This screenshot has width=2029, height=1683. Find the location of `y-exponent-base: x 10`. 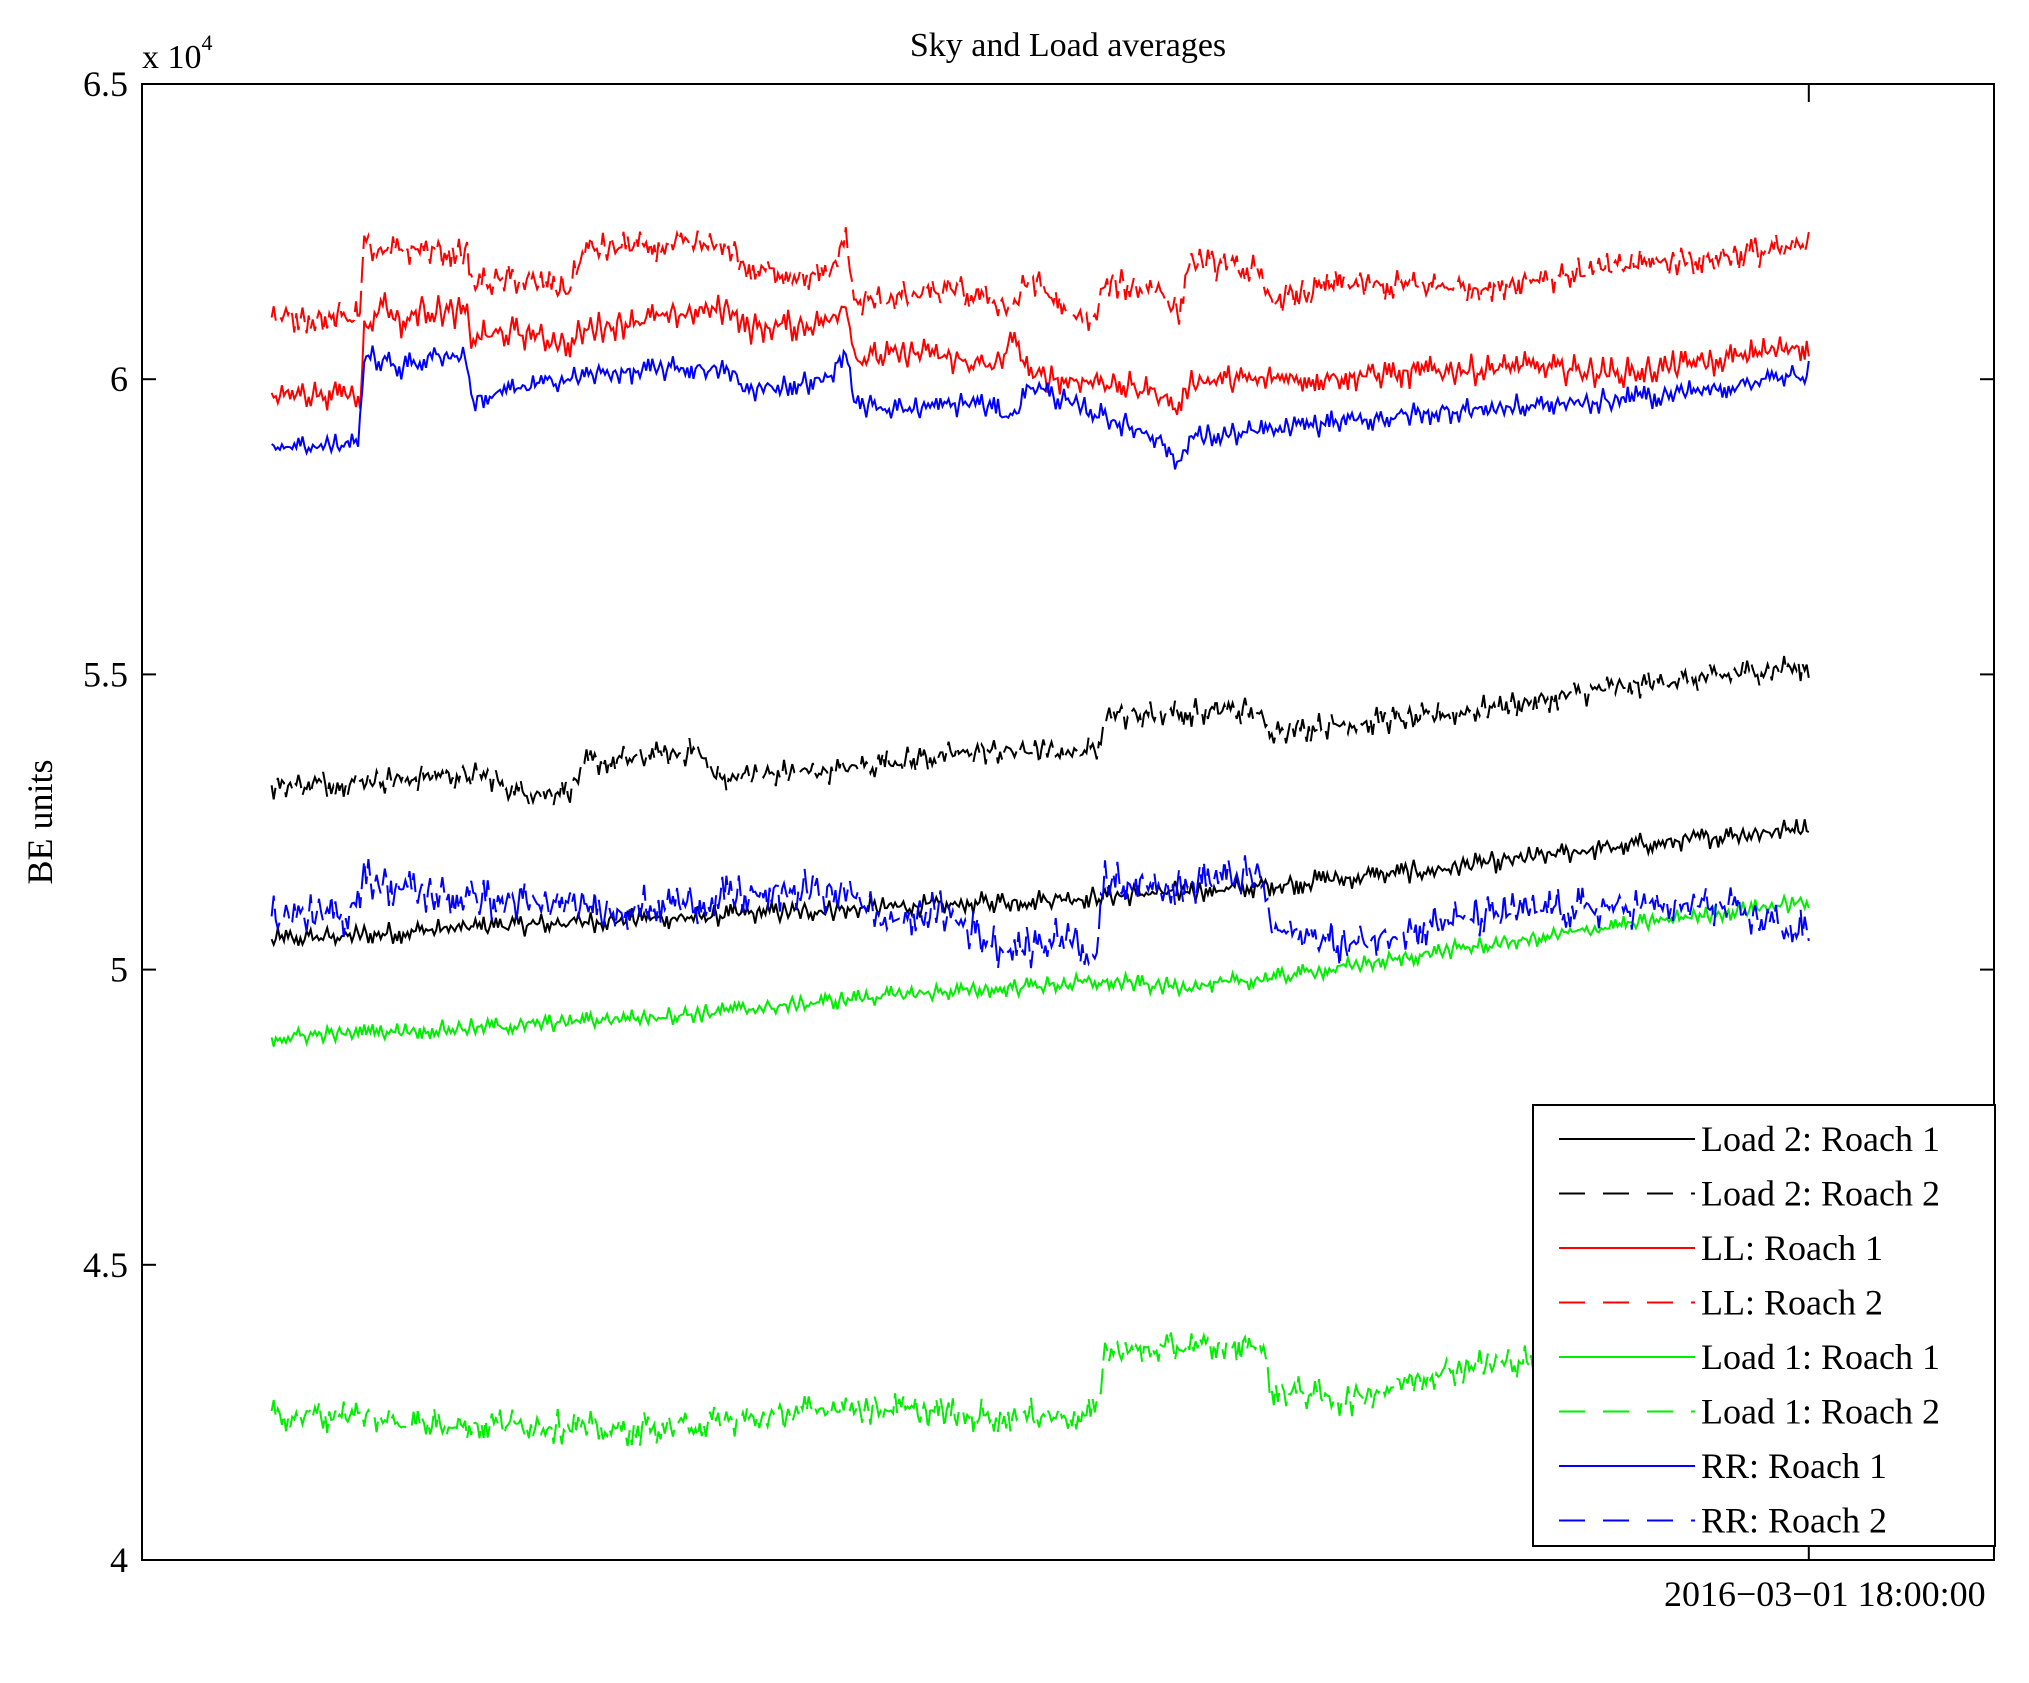

y-exponent-base: x 10 is located at coordinates (172, 57).